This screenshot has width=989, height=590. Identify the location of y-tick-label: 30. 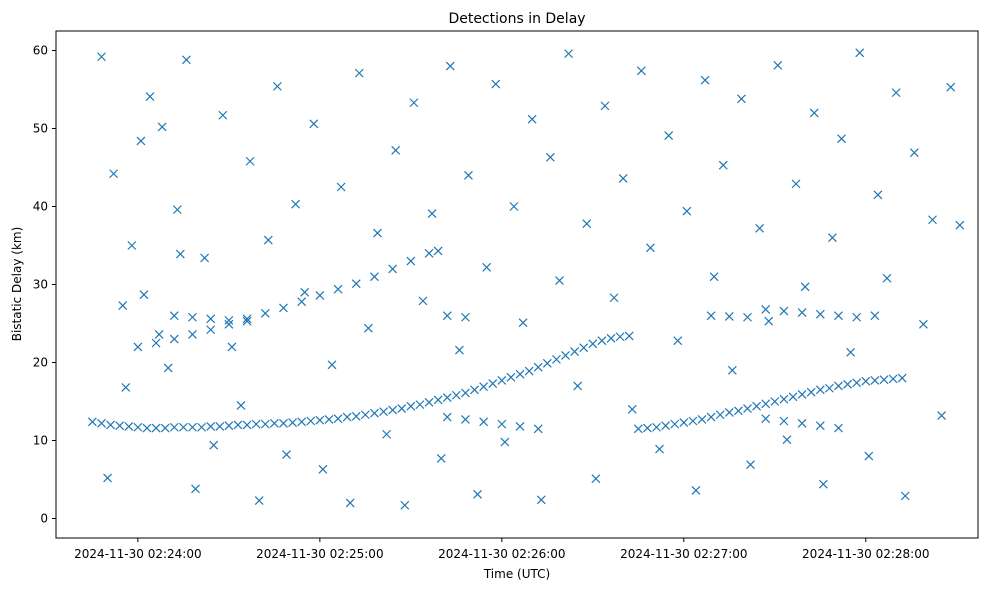
(40, 285).